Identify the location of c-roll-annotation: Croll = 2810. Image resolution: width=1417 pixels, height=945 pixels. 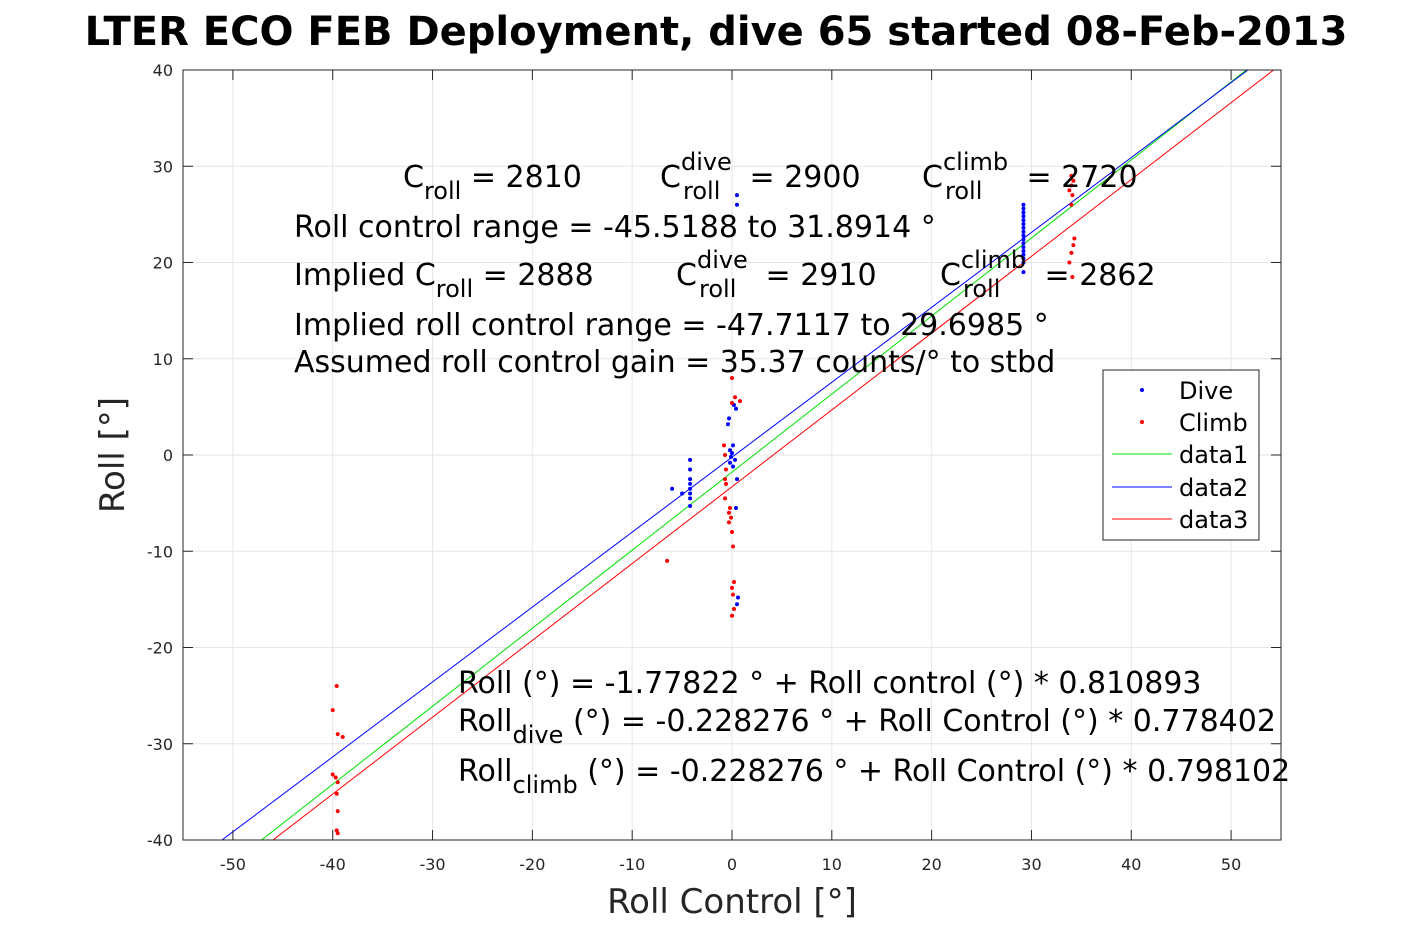
(492, 182).